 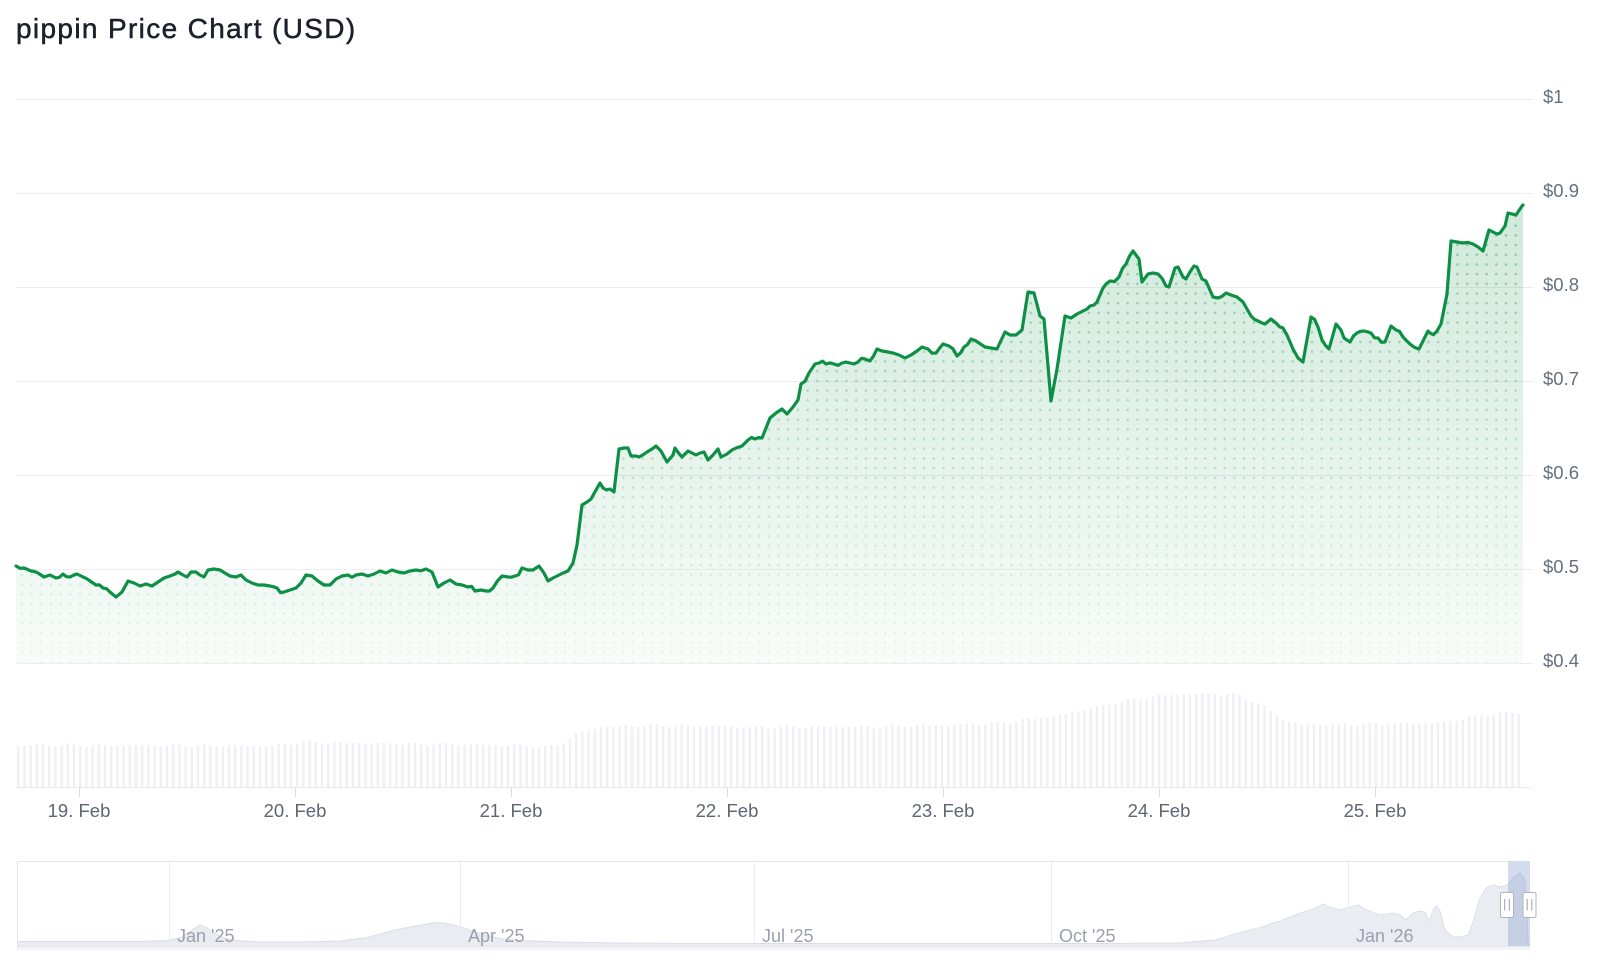 What do you see at coordinates (1087, 936) in the screenshot?
I see `svg-text: Oct '25` at bounding box center [1087, 936].